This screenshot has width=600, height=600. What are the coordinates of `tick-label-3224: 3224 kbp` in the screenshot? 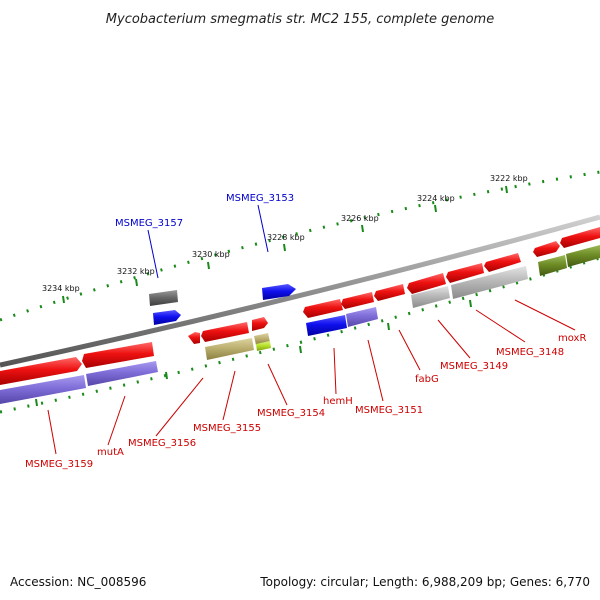 It's located at (436, 198).